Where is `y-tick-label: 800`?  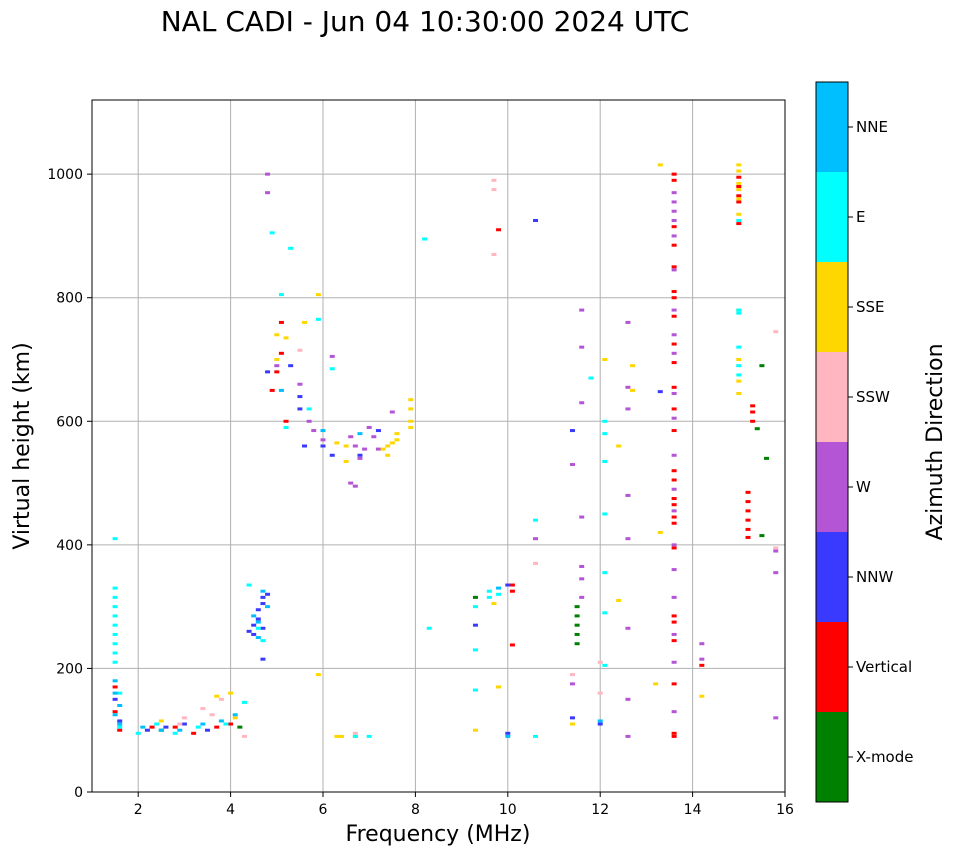 y-tick-label: 800 is located at coordinates (69, 299).